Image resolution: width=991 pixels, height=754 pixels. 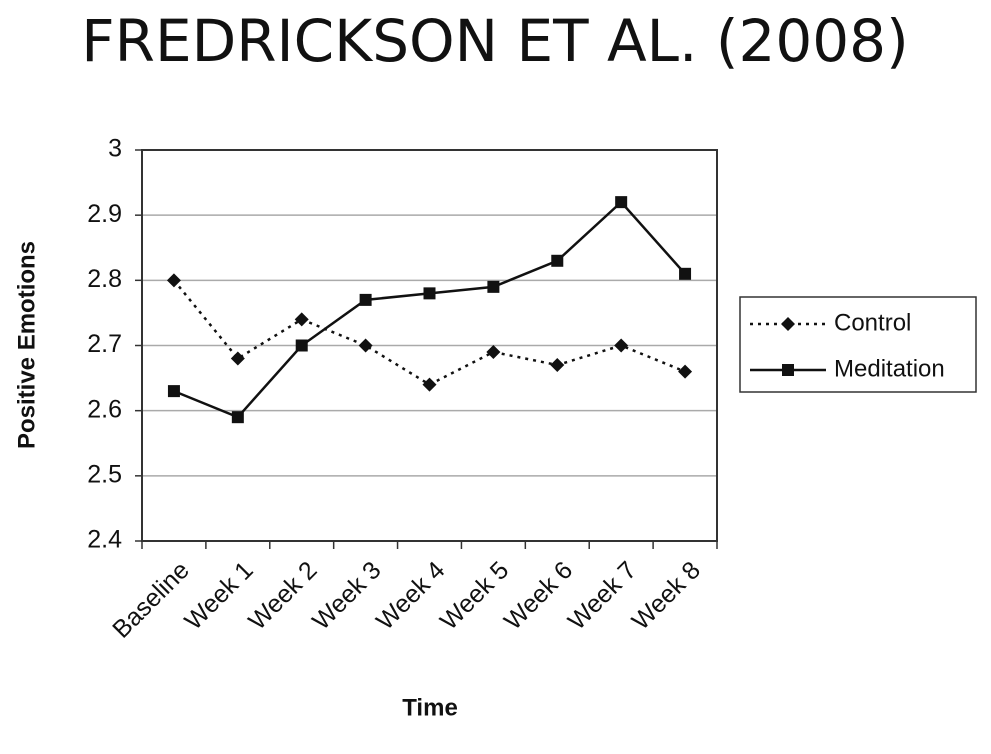 I want to click on y-tick-label: 2.8, so click(x=104, y=279).